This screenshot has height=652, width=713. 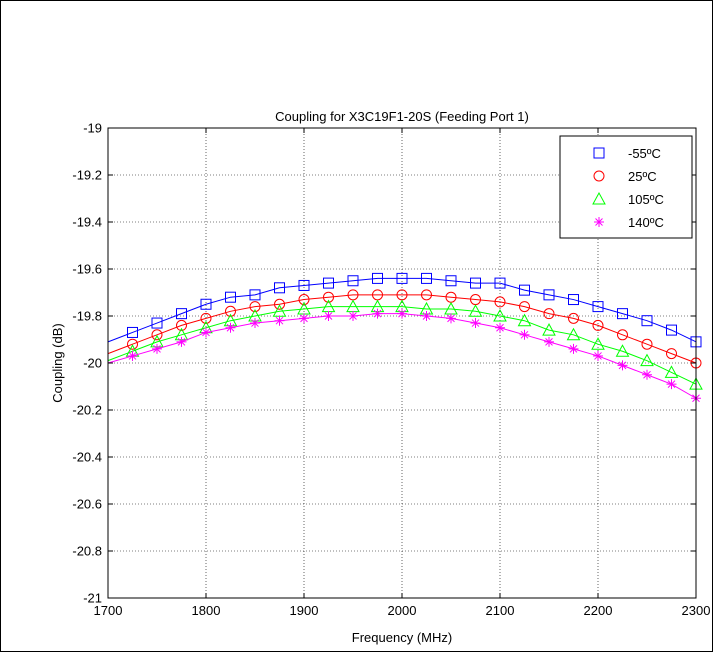 I want to click on y-tick-label: -19.4, so click(x=87, y=222).